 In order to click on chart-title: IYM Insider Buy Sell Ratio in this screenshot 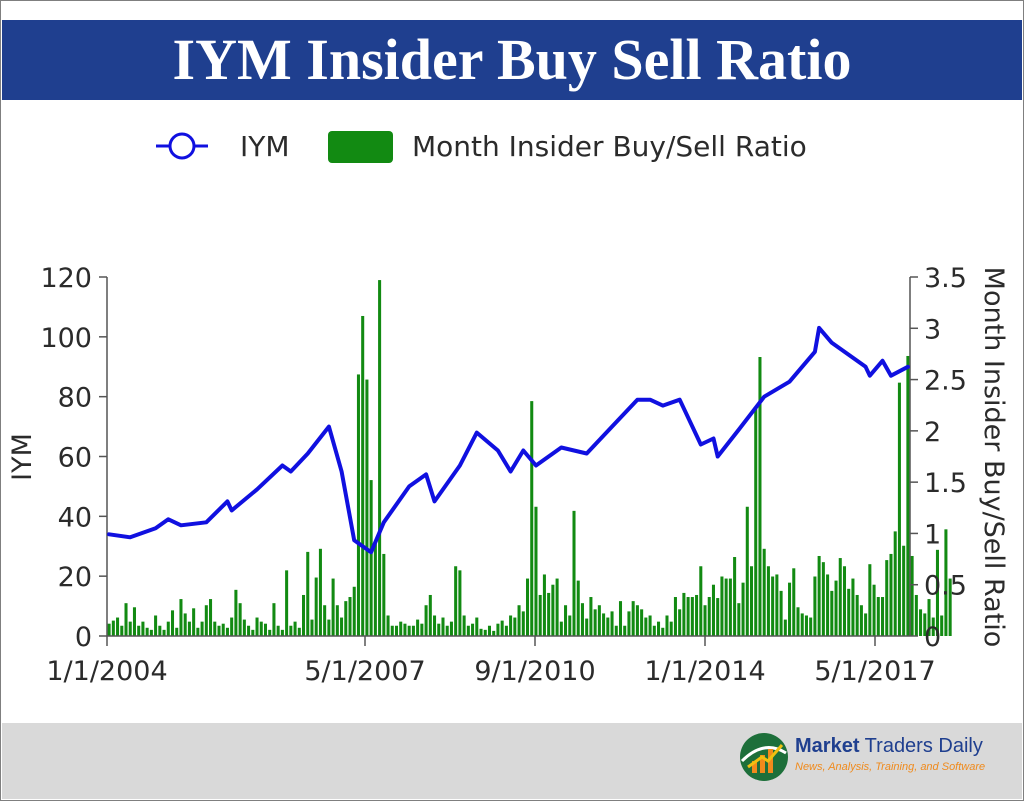, I will do `click(512, 59)`.